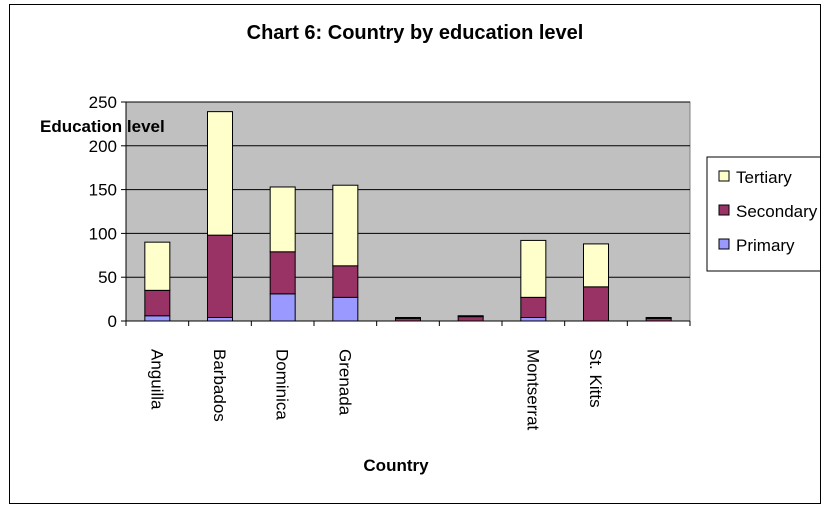 The height and width of the screenshot is (511, 830). Describe the element at coordinates (107, 277) in the screenshot. I see `y-tick-label: 50` at that location.